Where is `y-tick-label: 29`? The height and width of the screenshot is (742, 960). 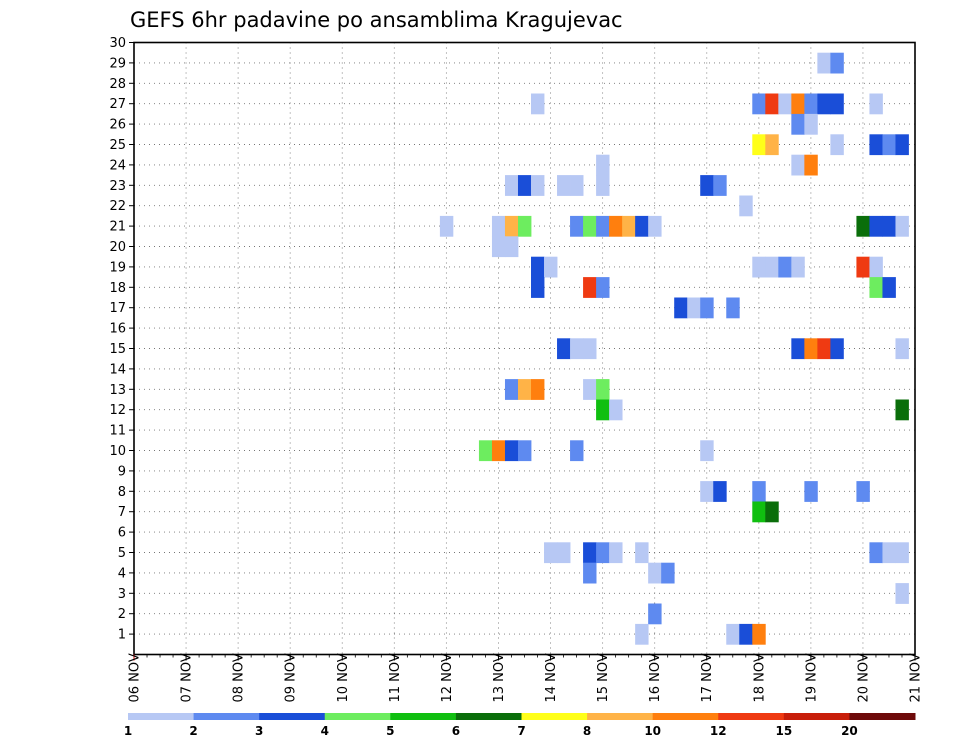
y-tick-label: 29 is located at coordinates (117, 63).